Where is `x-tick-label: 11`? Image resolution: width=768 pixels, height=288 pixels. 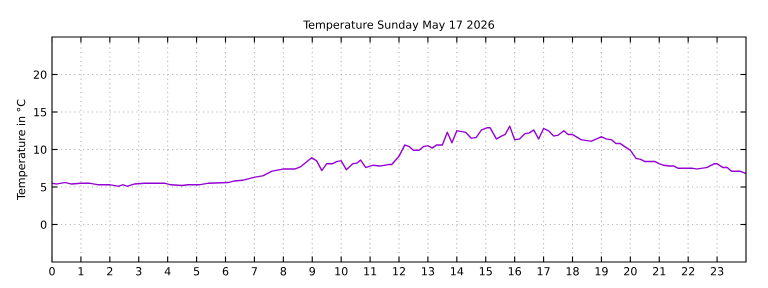 x-tick-label: 11 is located at coordinates (370, 271).